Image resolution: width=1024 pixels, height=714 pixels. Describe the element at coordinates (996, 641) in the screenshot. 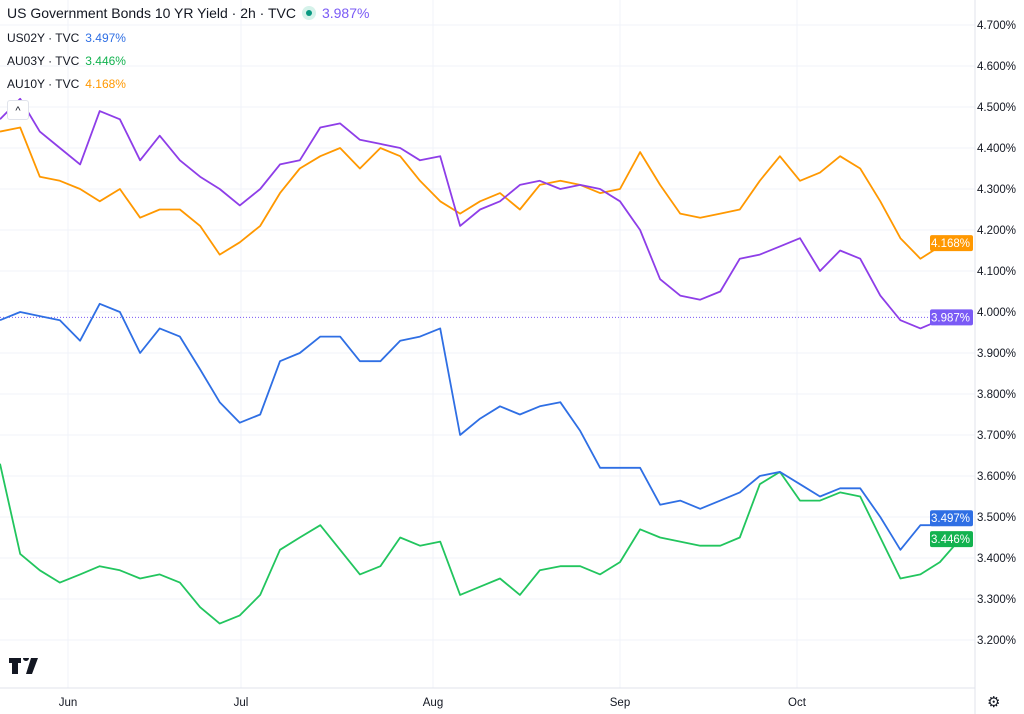

I see `y-tick-label: 3.200%` at that location.